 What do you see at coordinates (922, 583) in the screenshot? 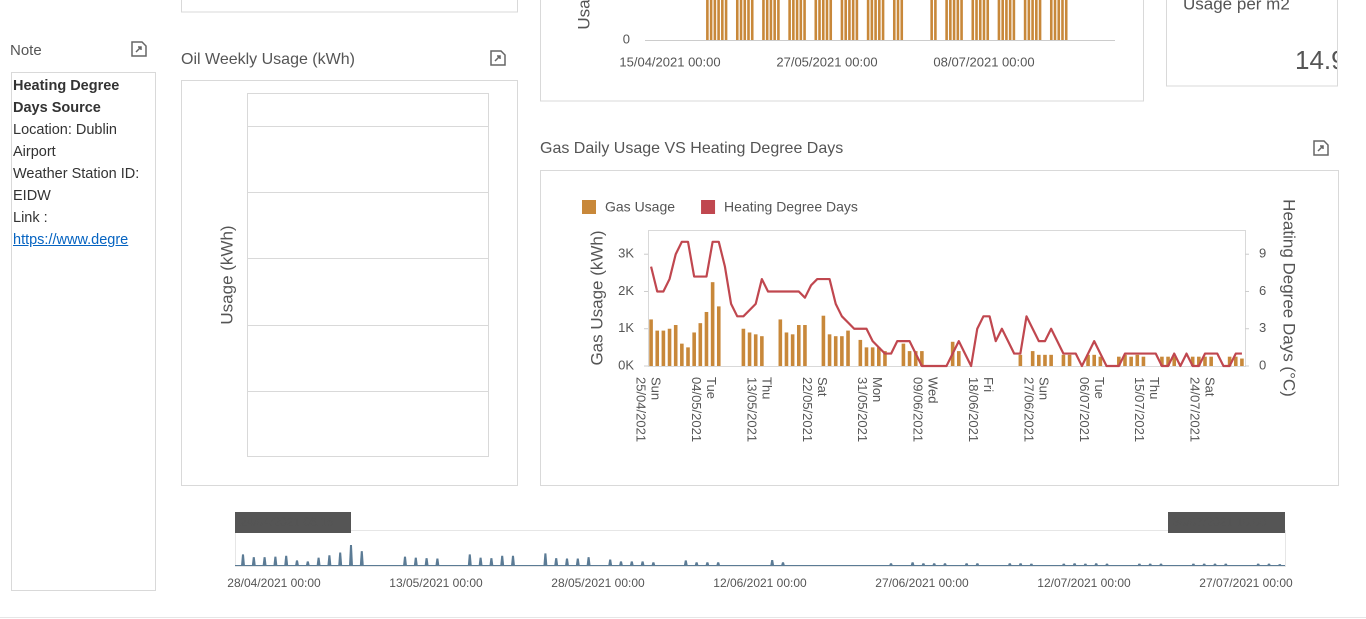
I see `x-tick-label: 27/06/2021 00:00` at bounding box center [922, 583].